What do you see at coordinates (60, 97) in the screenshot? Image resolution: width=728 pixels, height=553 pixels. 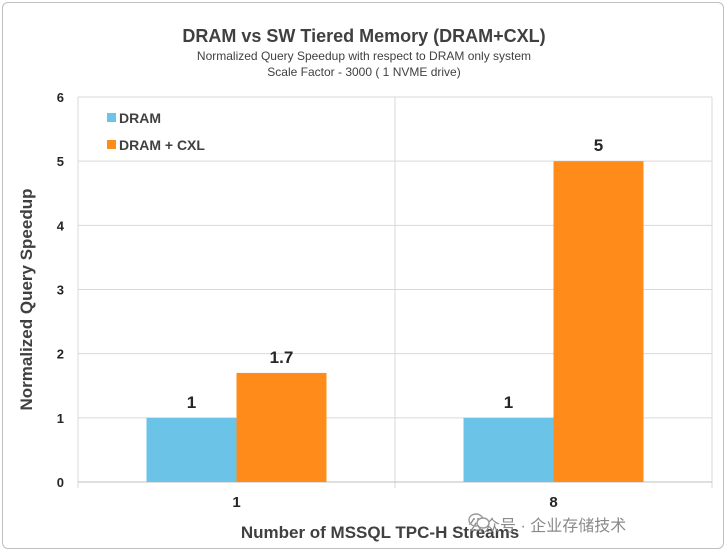 I see `y-tick-label: 6` at bounding box center [60, 97].